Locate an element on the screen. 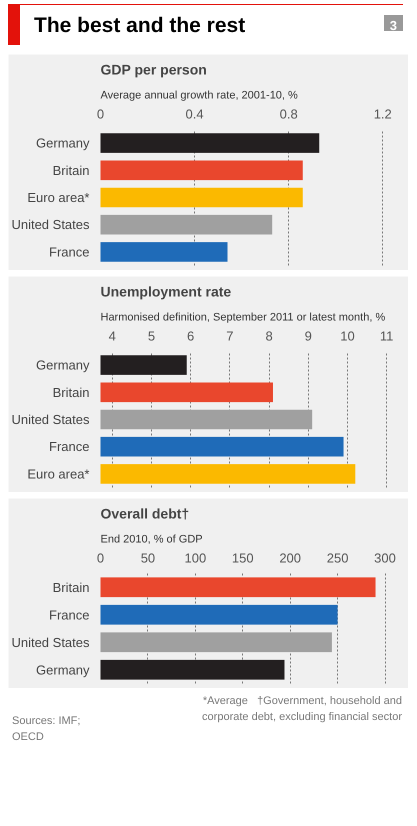 The image size is (417, 826). text: corporate debt, excluding financial sector is located at coordinates (302, 716).